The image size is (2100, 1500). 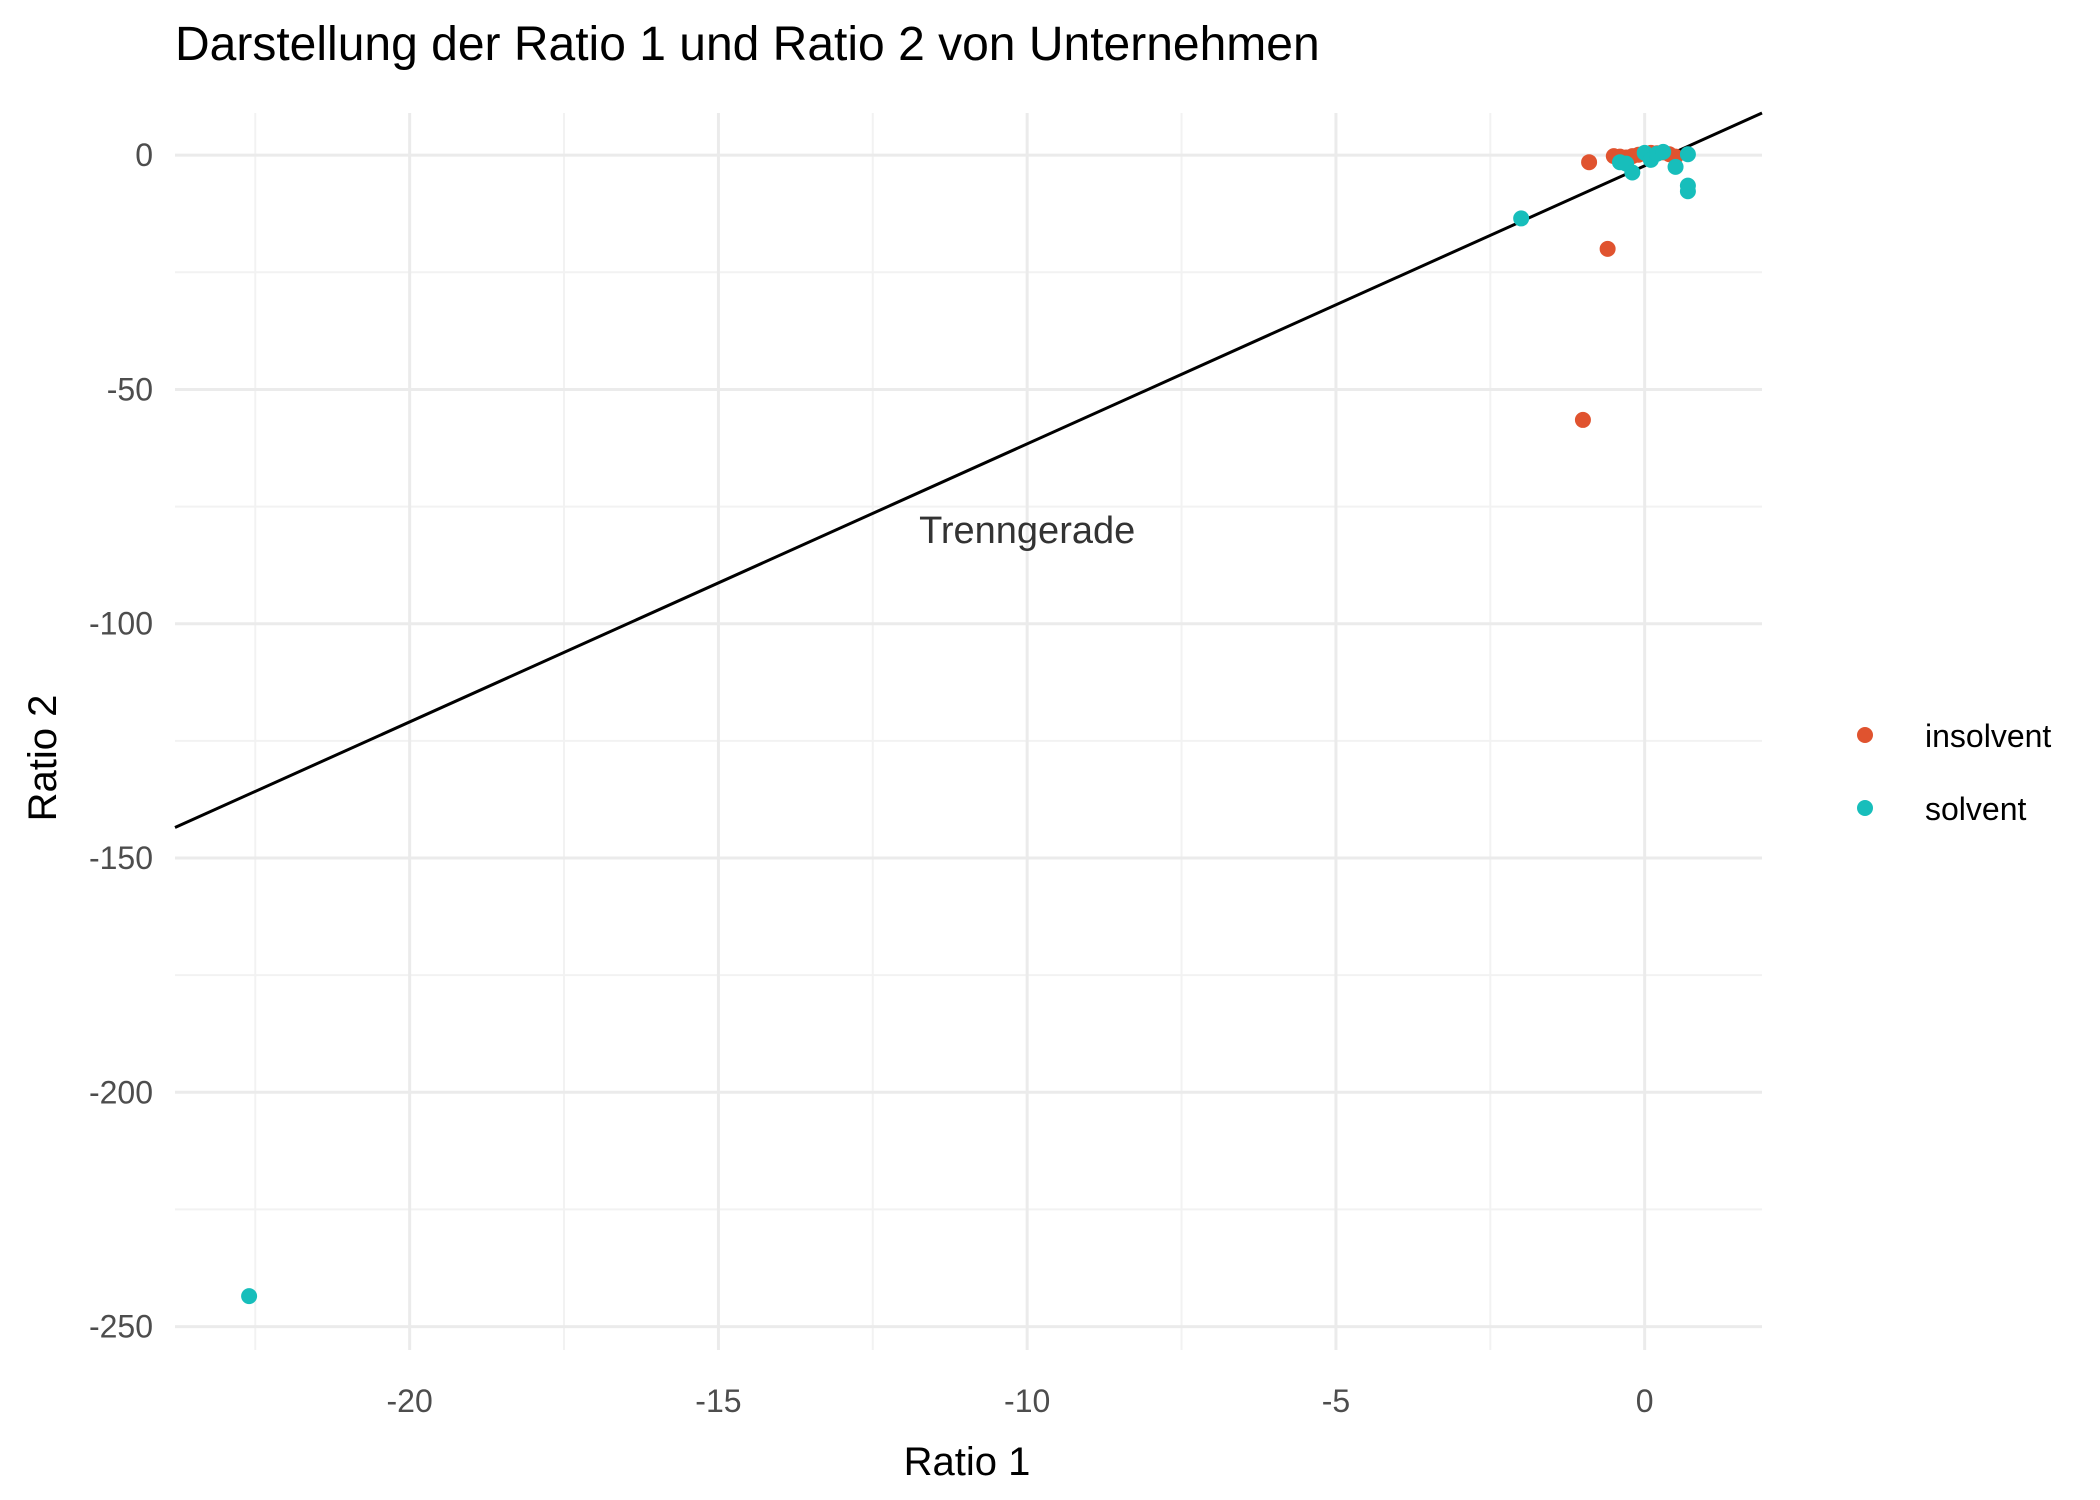 What do you see at coordinates (144, 155) in the screenshot?
I see `y-tick-label: 0` at bounding box center [144, 155].